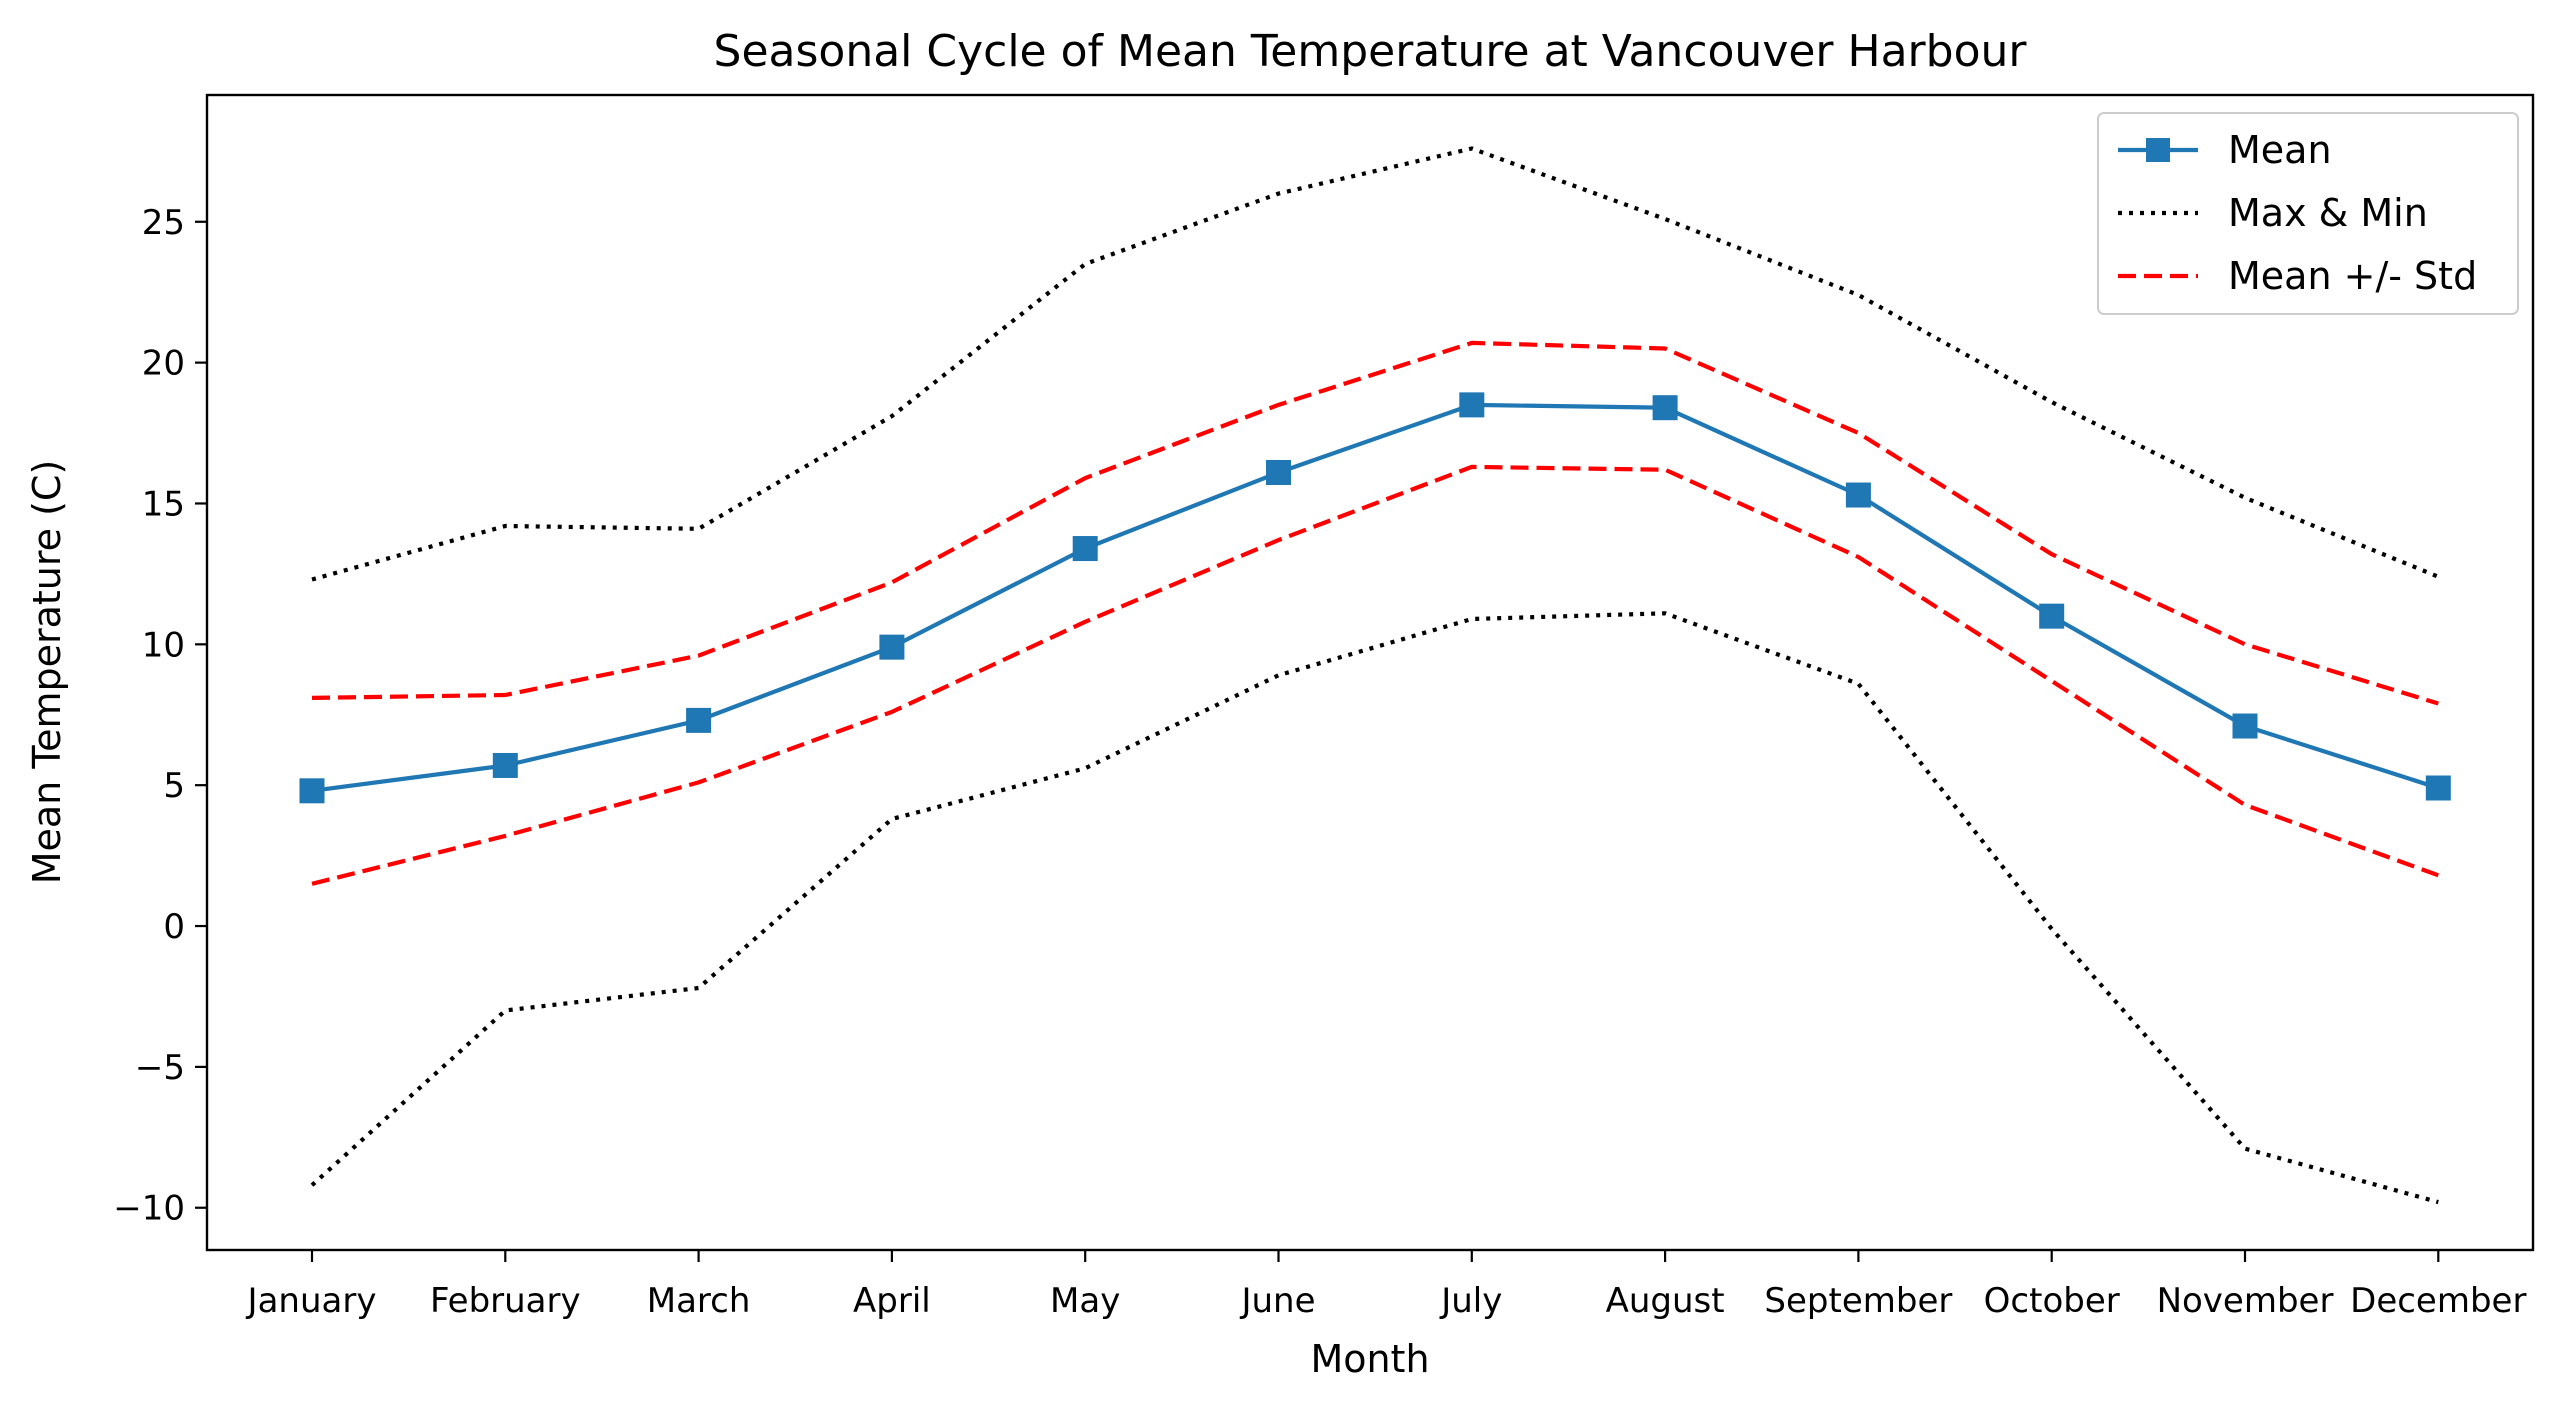 The height and width of the screenshot is (1407, 2562). I want to click on y-tick-label: 15, so click(163, 504).